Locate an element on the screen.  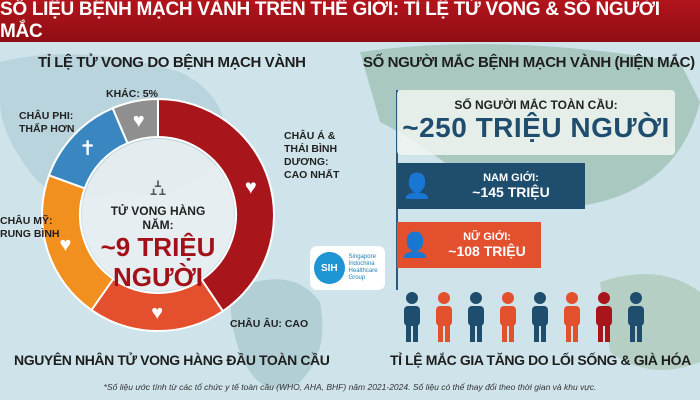
prevalence-heading: SỐ NGƯỜI MẮC BỆNH MẠCH VÀNH (HIỆN MẮC) is located at coordinates (529, 62).